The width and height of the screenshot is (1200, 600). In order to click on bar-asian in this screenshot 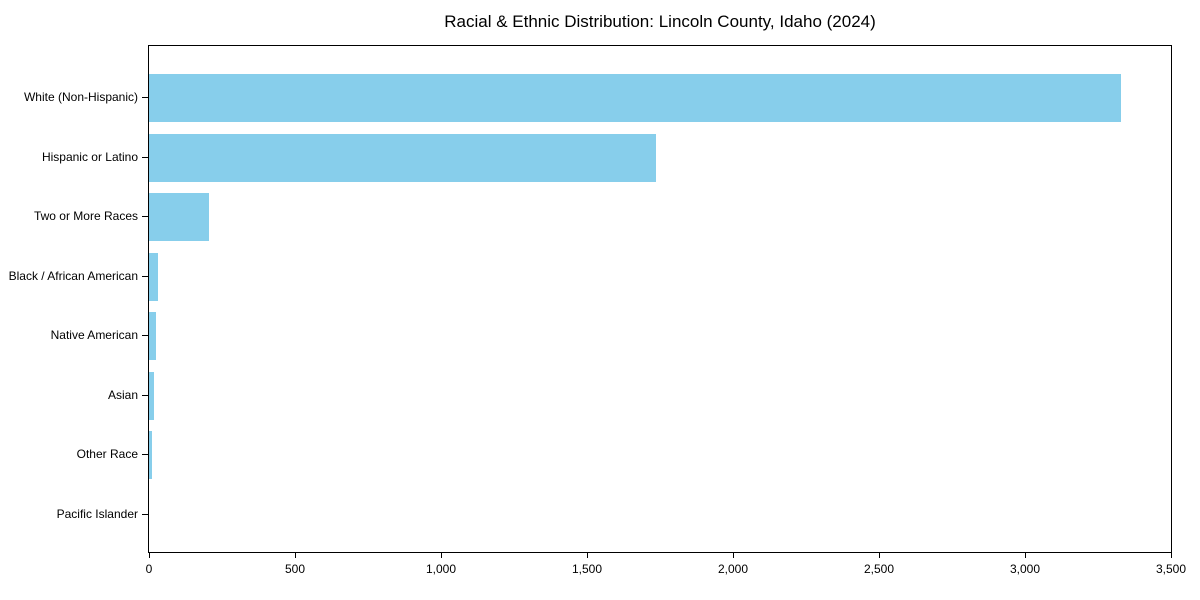, I will do `click(151, 395)`.